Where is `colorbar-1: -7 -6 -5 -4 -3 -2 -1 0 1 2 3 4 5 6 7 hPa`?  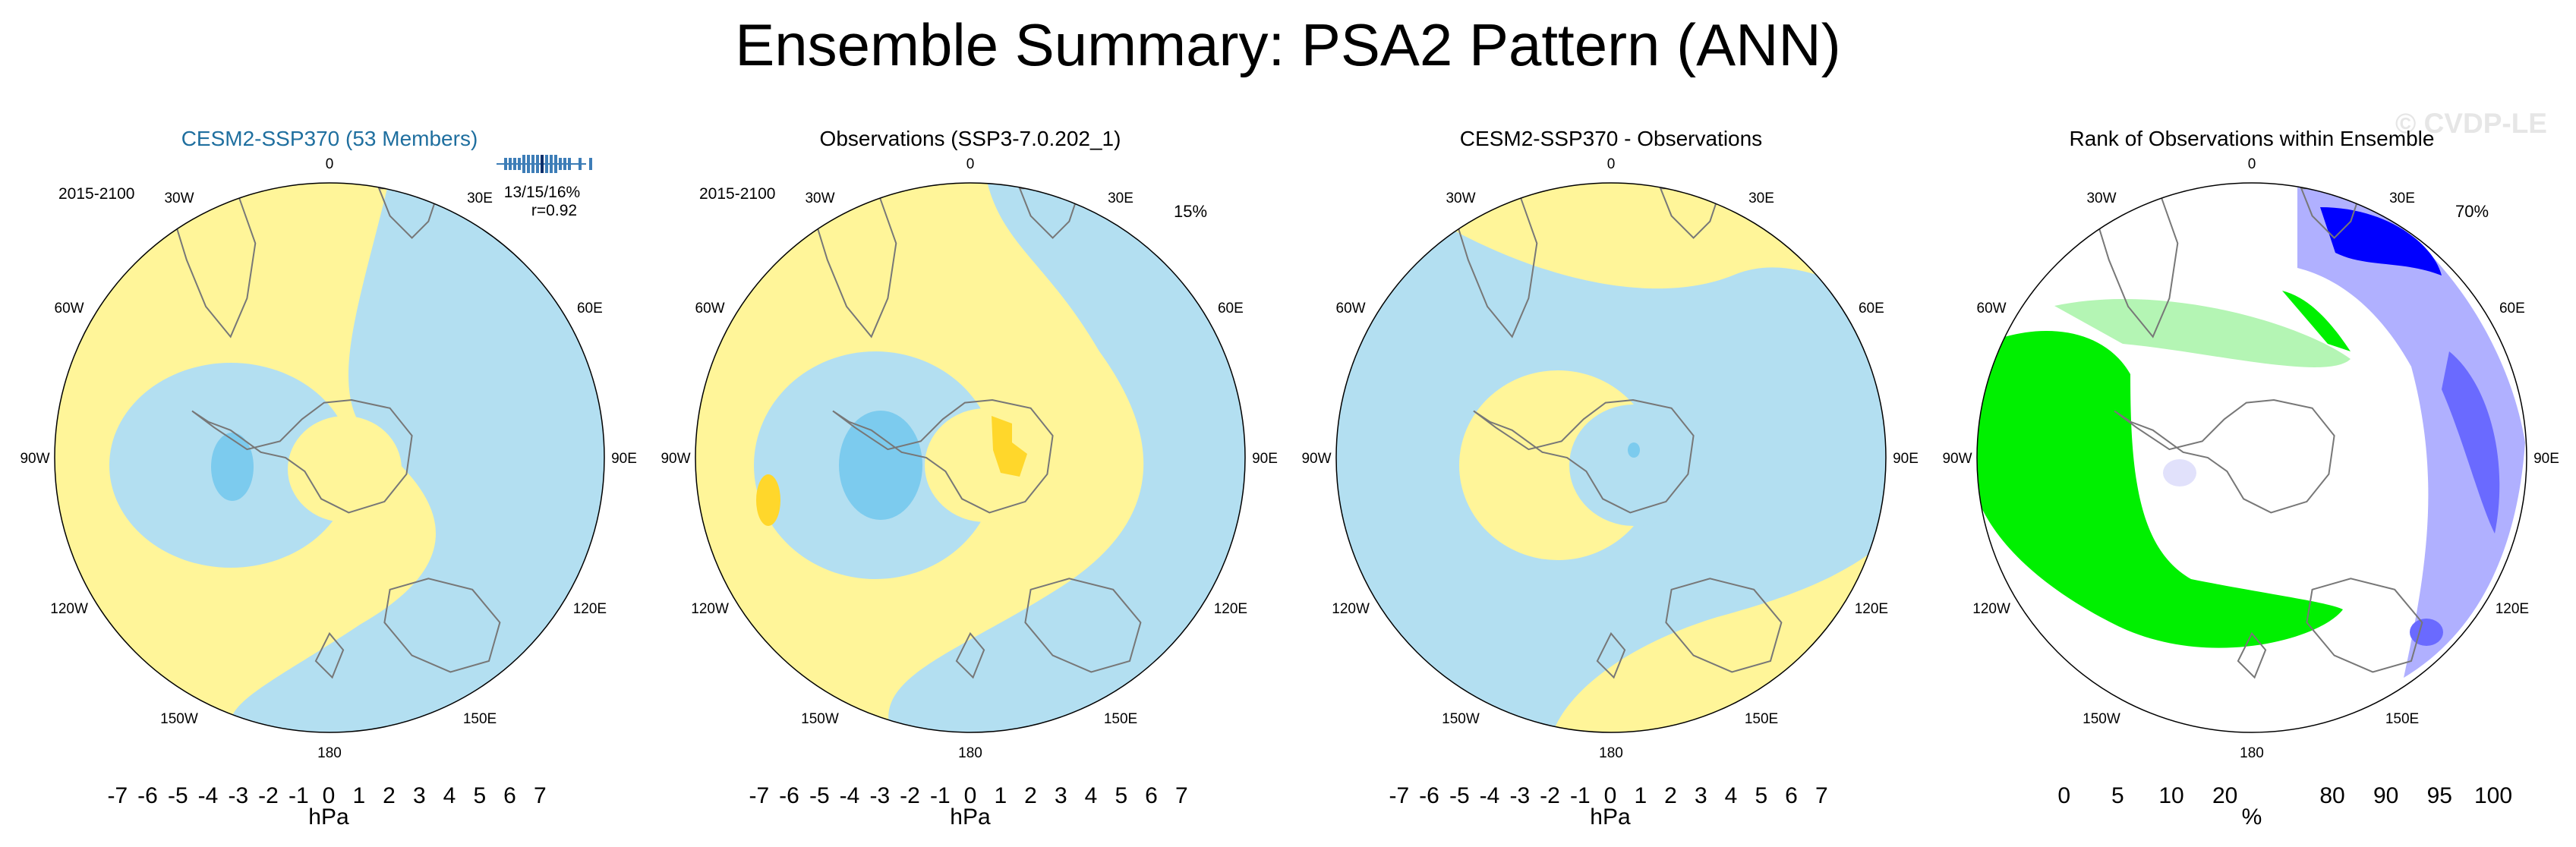
colorbar-1: -7 -6 -5 -4 -3 -2 -1 0 1 2 3 4 5 6 7 hPa is located at coordinates (326, 806).